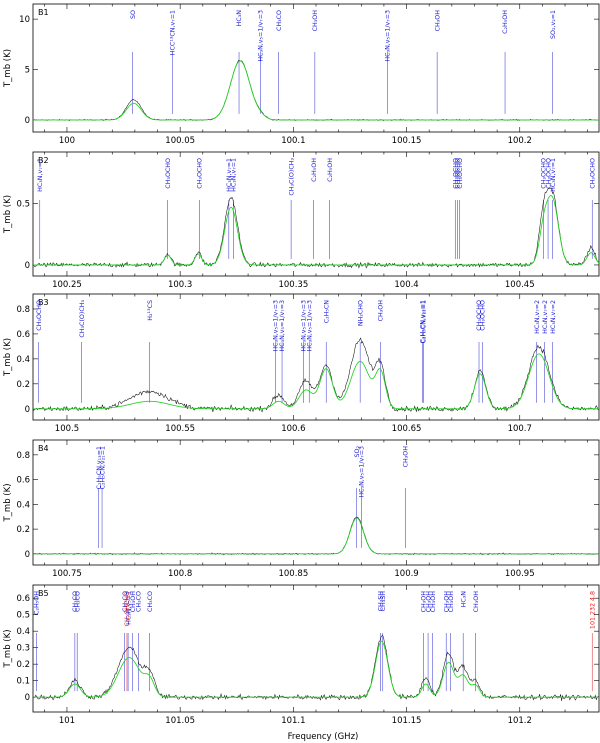 The height and width of the screenshot is (743, 600). What do you see at coordinates (43, 160) in the screenshot?
I see `panel-id: B2` at bounding box center [43, 160].